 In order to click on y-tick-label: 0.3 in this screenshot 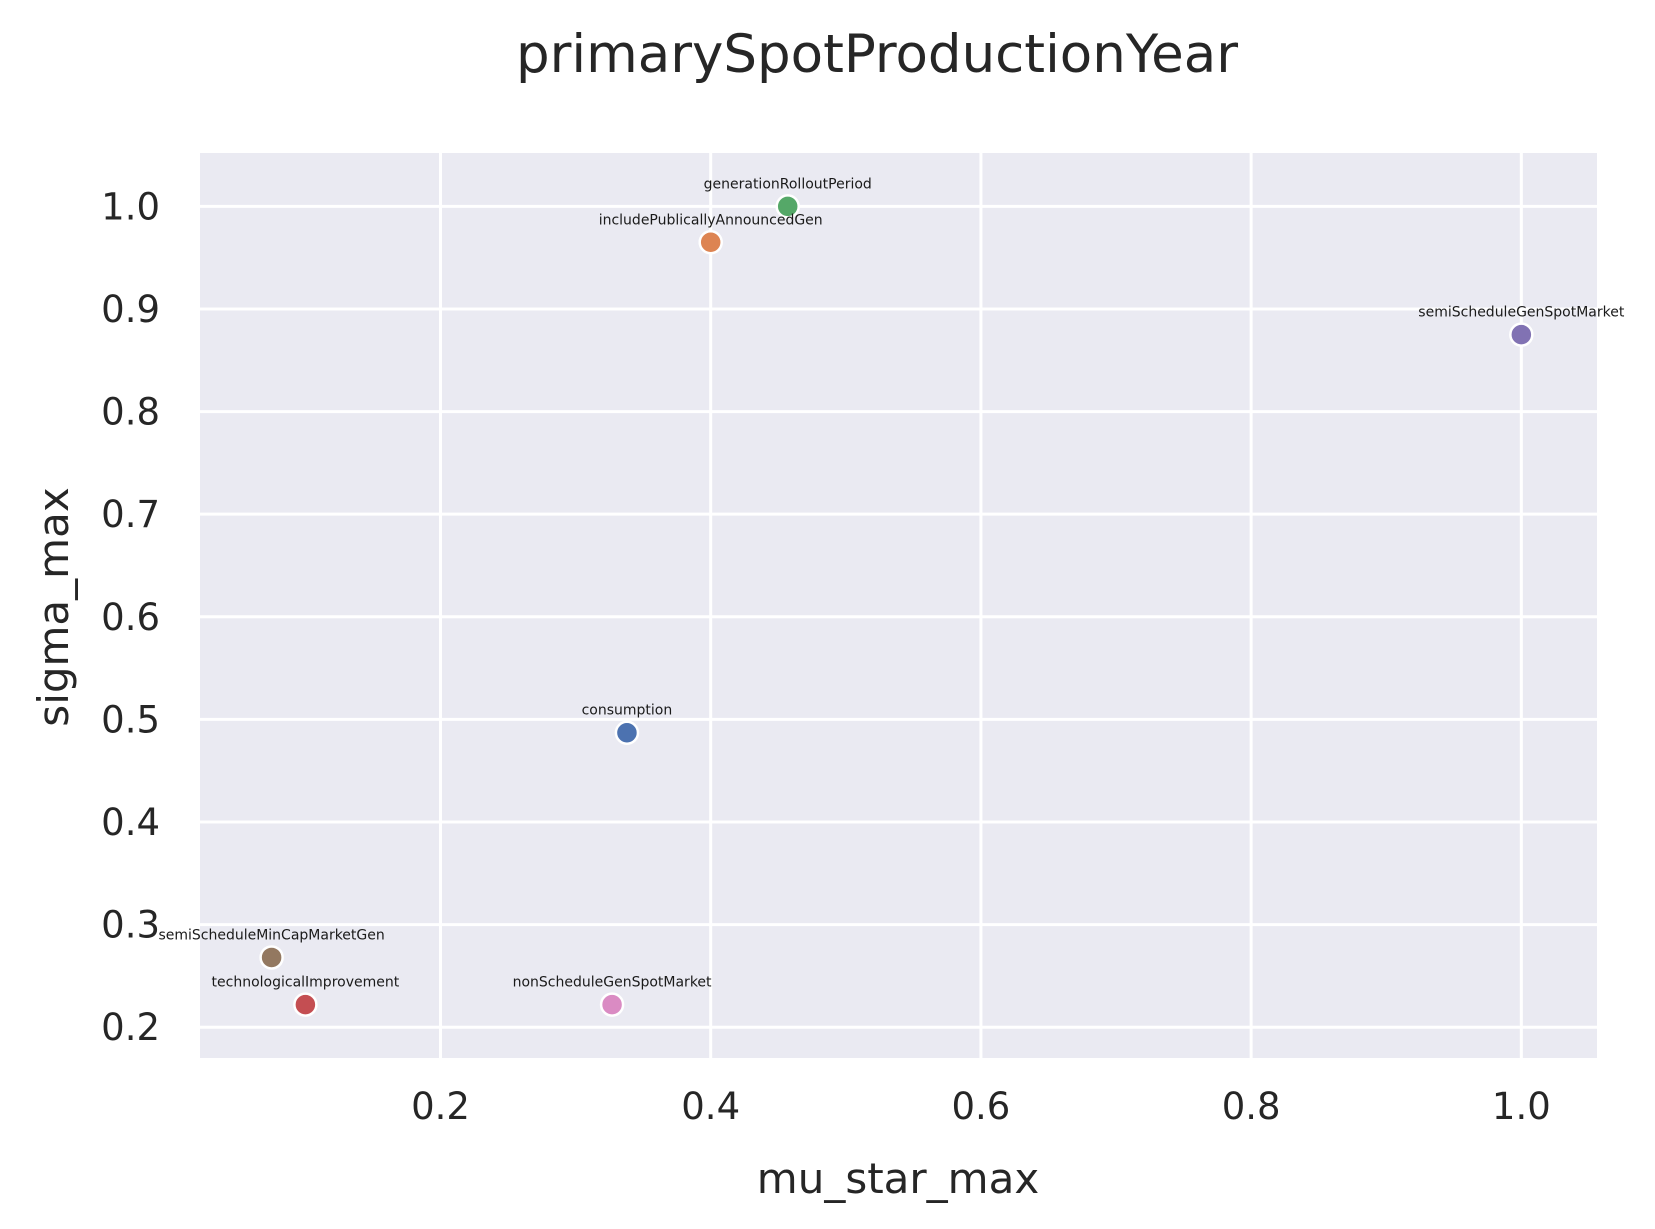, I will do `click(130, 925)`.